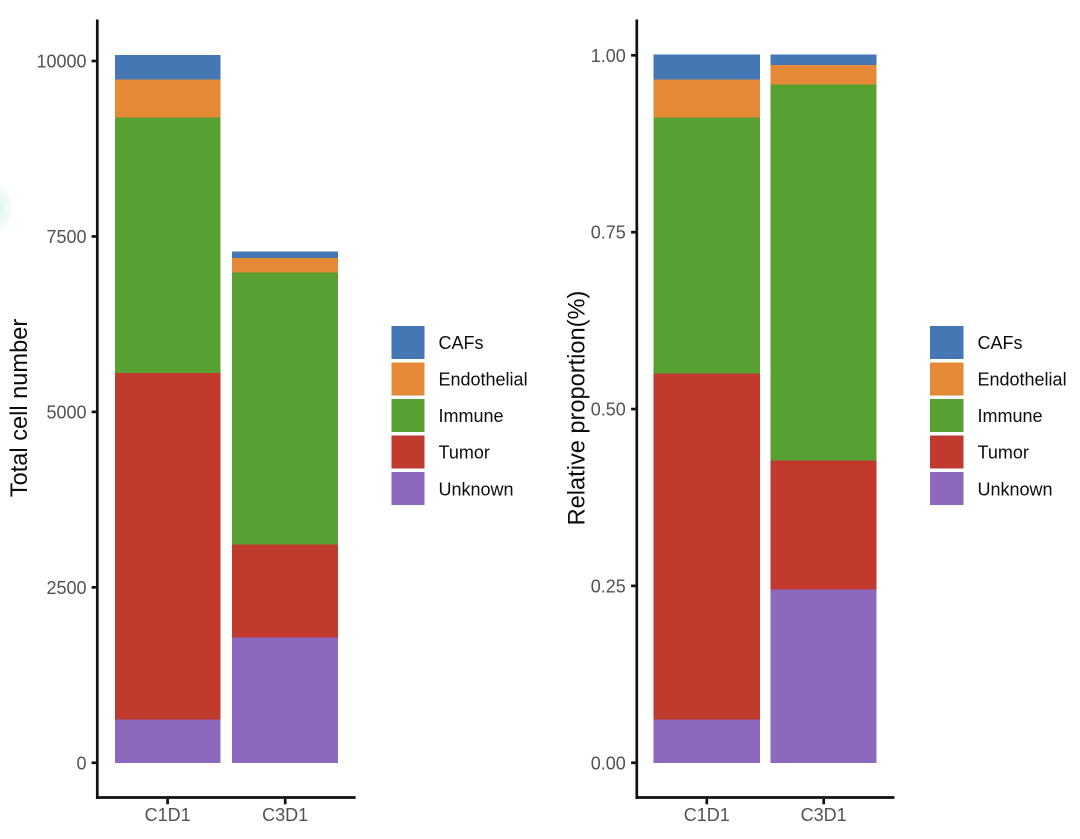 Image resolution: width=1080 pixels, height=839 pixels. Describe the element at coordinates (608, 763) in the screenshot. I see `svg-text: 0.00` at that location.